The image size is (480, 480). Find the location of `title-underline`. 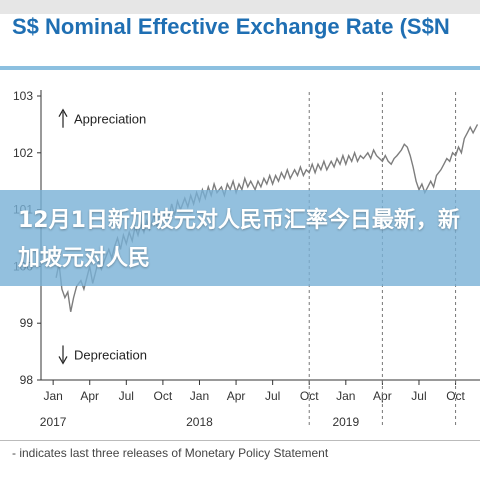

title-underline is located at coordinates (240, 68).